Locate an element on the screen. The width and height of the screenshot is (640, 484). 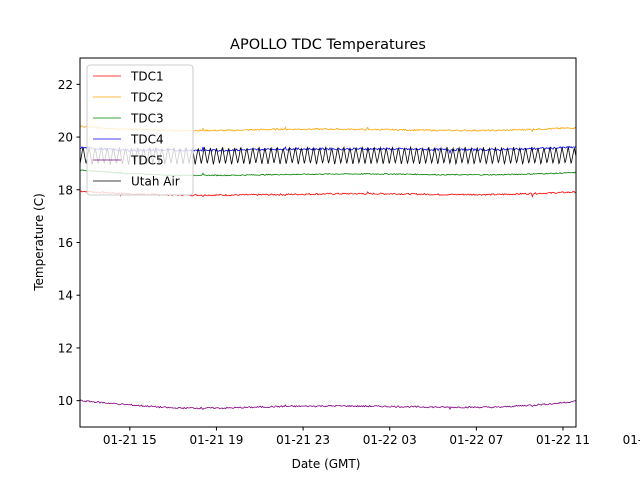
y-tick-label: 18 is located at coordinates (65, 190).